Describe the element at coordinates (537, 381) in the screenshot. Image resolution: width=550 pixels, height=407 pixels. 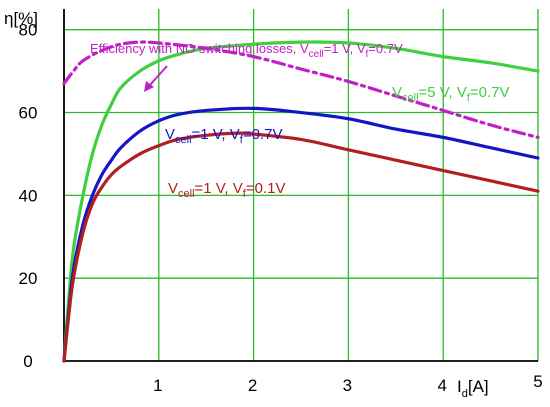
I see `x-tick-label: 5` at that location.